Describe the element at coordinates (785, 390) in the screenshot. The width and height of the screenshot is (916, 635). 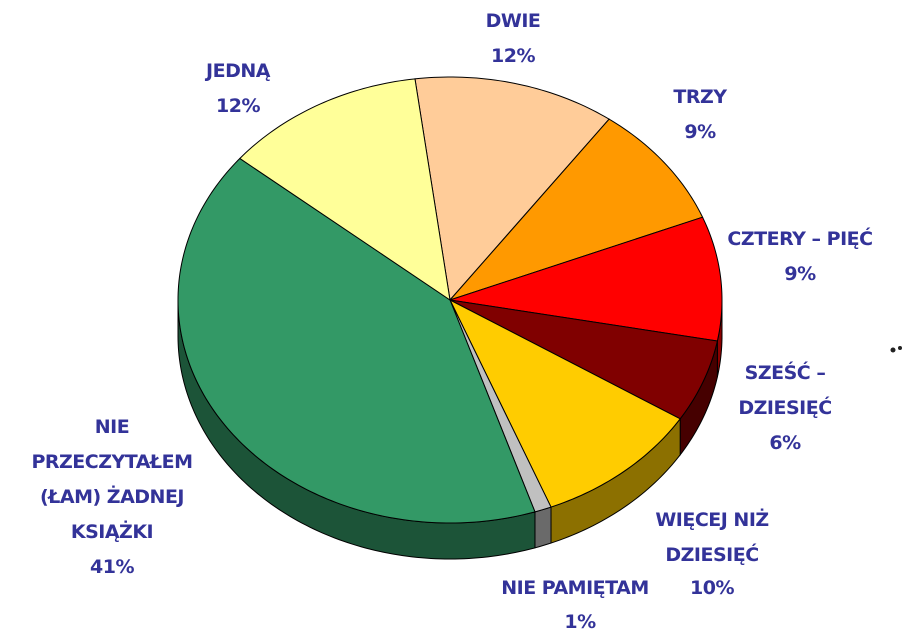
I see `label-text: SZEŚĆ – DZIESIĘĆ` at that location.